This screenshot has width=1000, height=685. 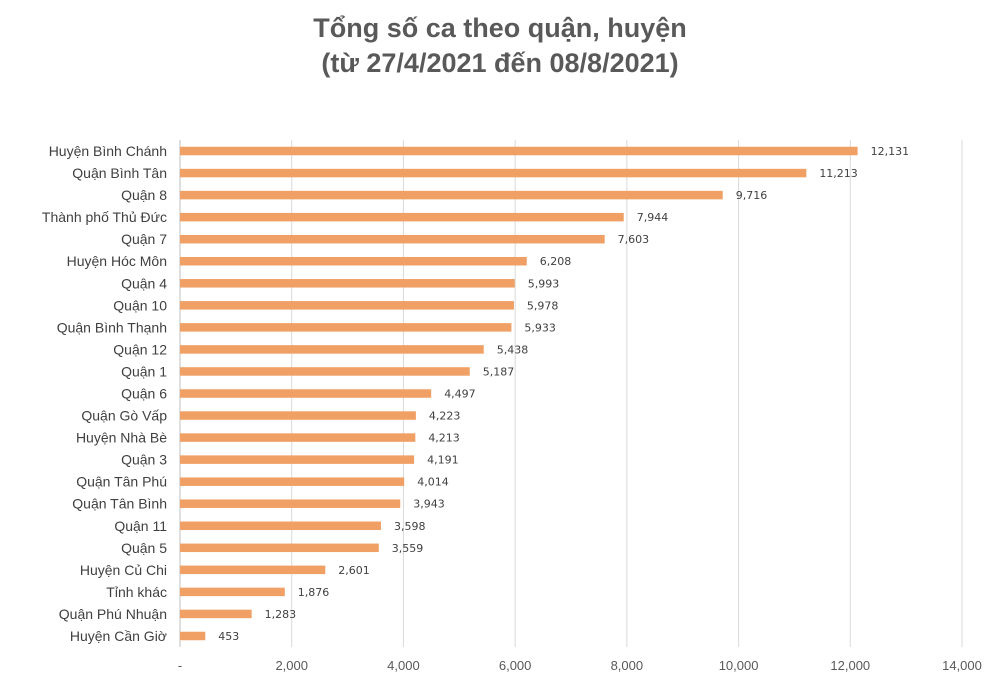 What do you see at coordinates (653, 217) in the screenshot?
I see `value-label: 7,944` at bounding box center [653, 217].